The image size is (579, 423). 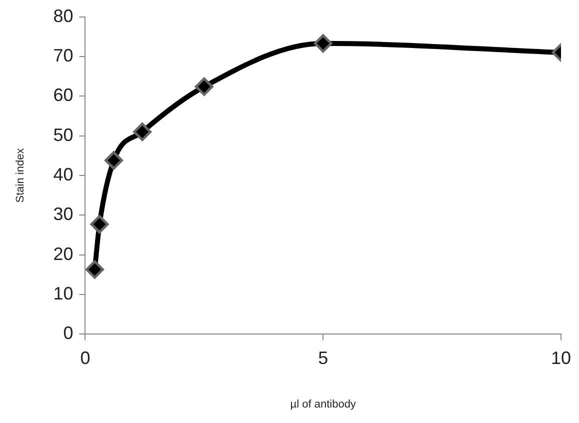 I want to click on x-tick-label: 0, so click(x=85, y=358).